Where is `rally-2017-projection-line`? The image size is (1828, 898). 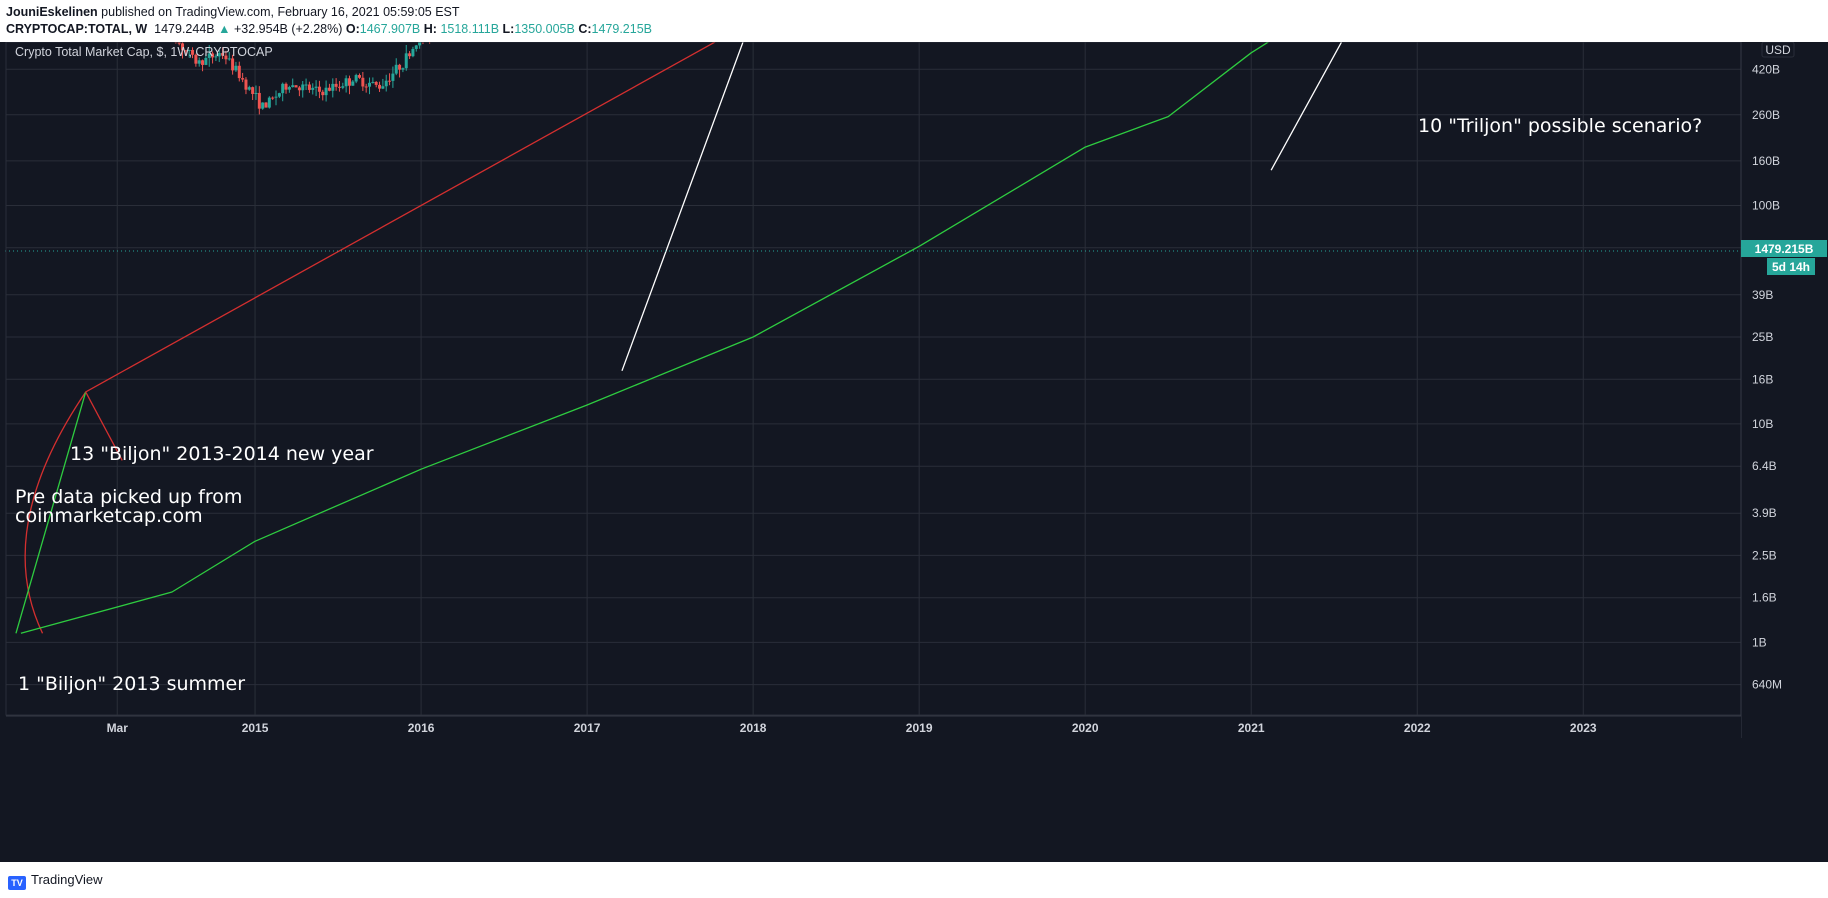 rally-2017-projection-line is located at coordinates (685, 207).